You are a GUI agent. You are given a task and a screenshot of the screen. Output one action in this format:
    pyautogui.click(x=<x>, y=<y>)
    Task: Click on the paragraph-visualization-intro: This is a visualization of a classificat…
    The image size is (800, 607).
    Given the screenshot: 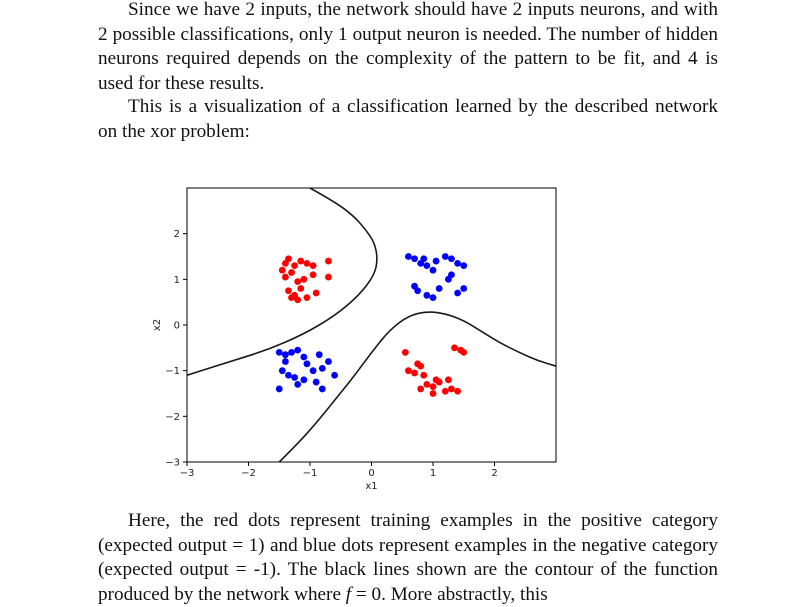 What is the action you would take?
    pyautogui.click(x=408, y=119)
    